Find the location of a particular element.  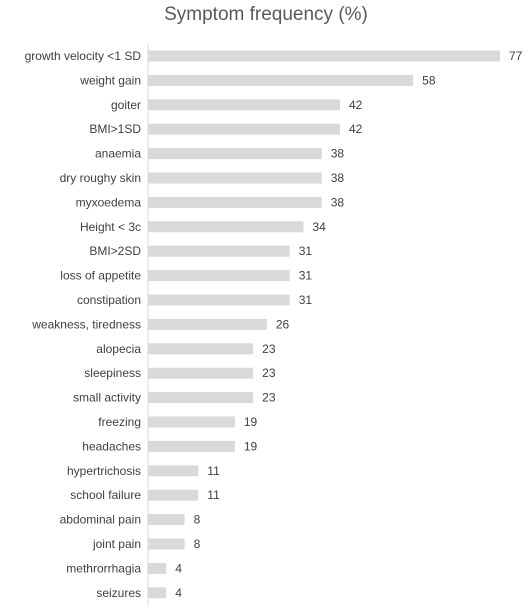

category-label: anaemia is located at coordinates (118, 154).